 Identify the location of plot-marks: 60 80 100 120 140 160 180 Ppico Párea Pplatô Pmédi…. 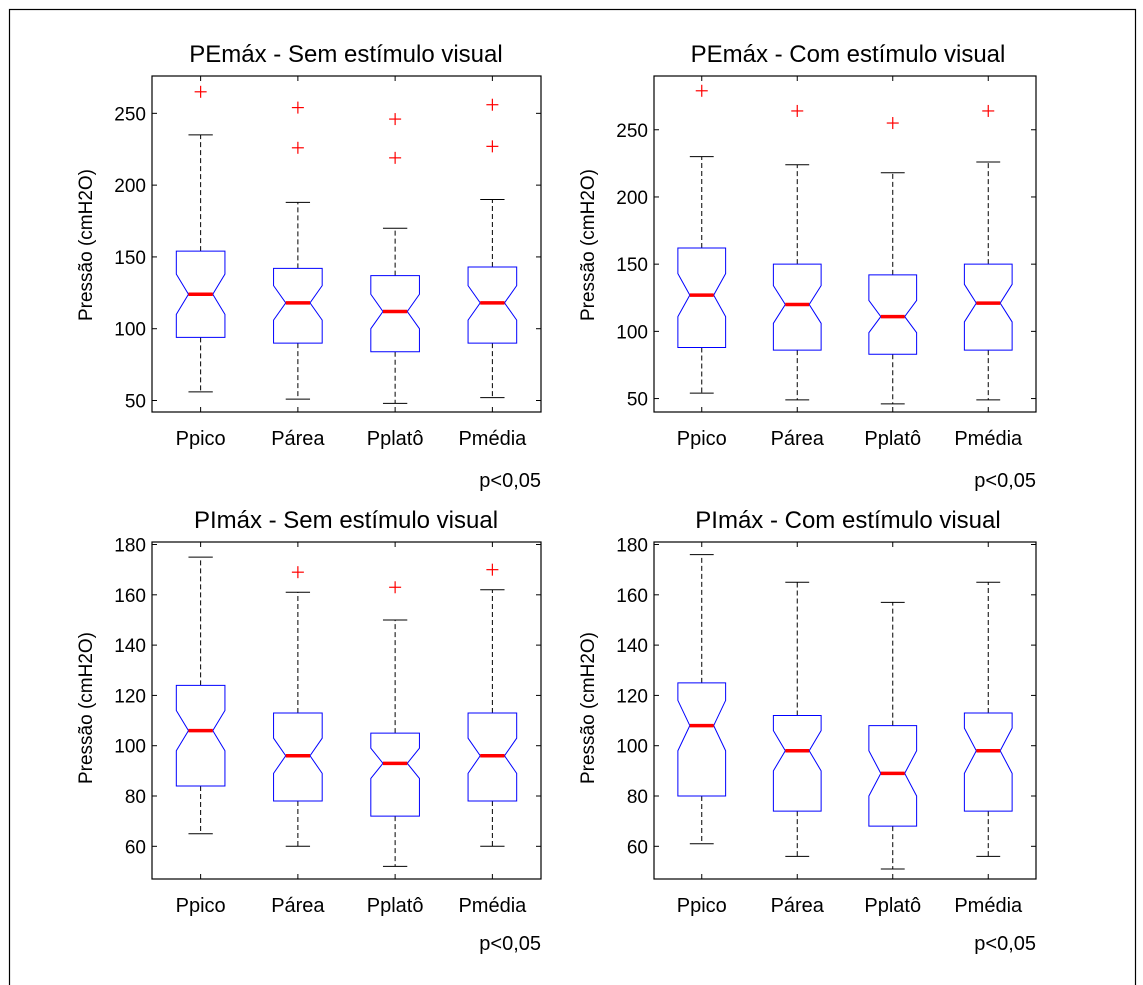
(826, 726).